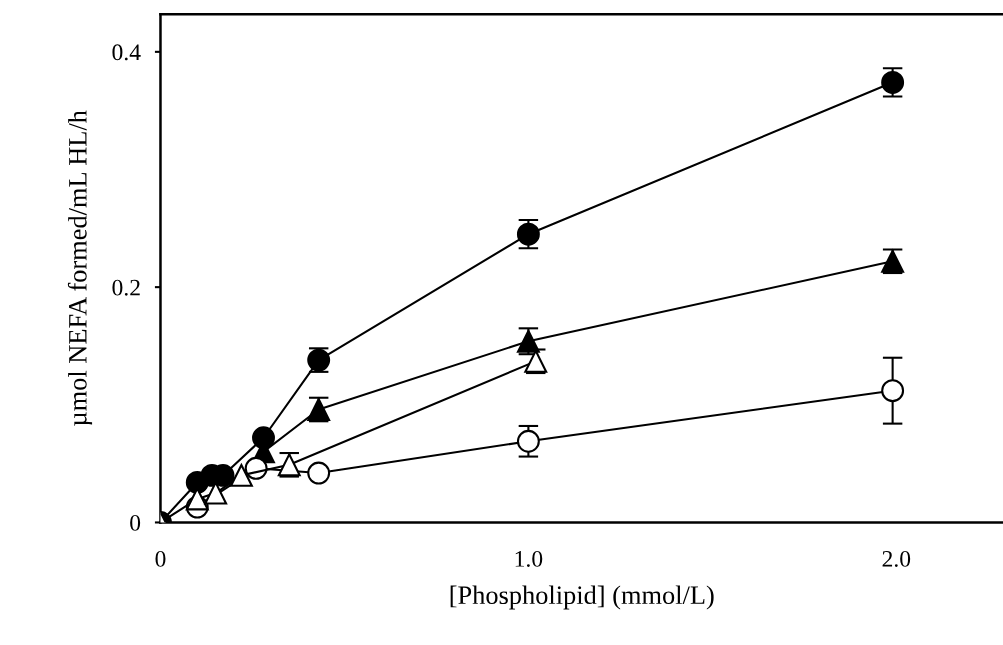 This screenshot has width=1003, height=645. Describe the element at coordinates (126, 287) in the screenshot. I see `y-tick-label: 0.2` at that location.